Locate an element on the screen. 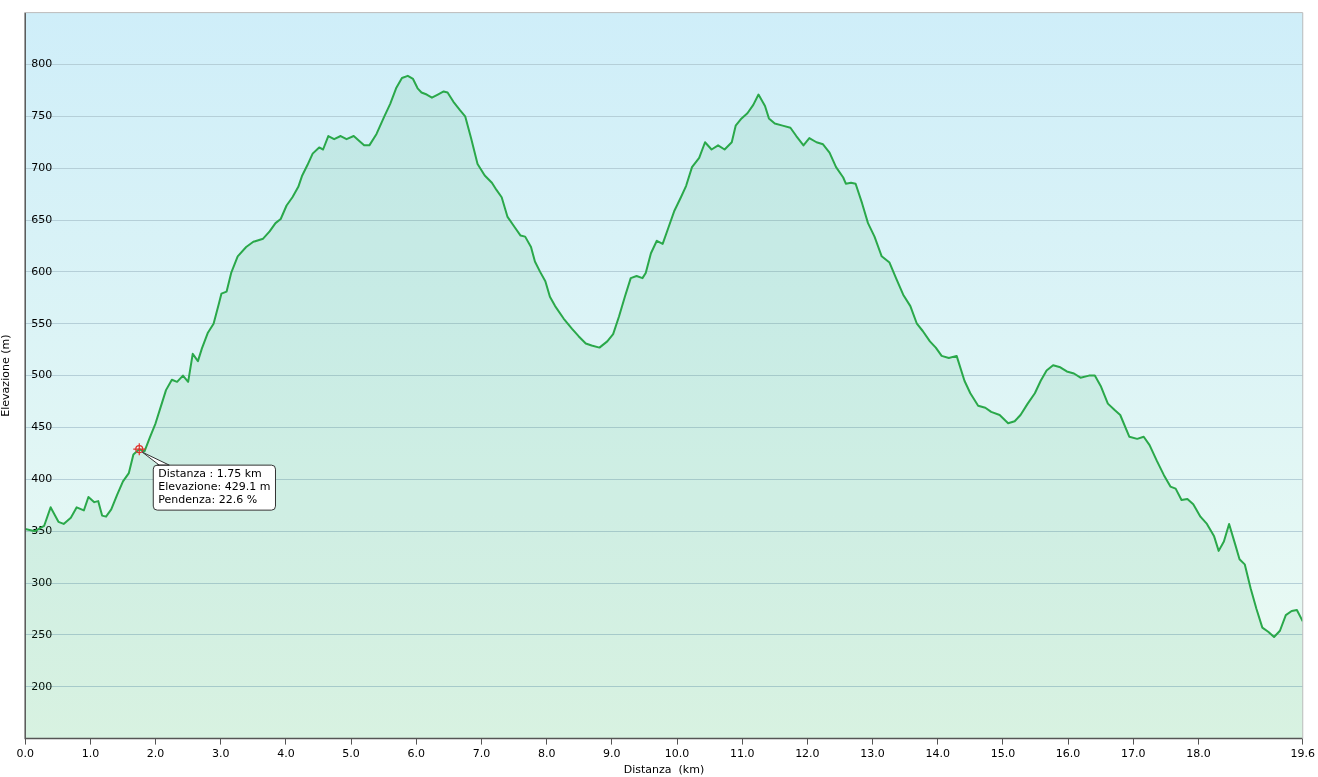 Image resolution: width=1318 pixels, height=777 pixels. y-tick-label: 600 is located at coordinates (42, 271).